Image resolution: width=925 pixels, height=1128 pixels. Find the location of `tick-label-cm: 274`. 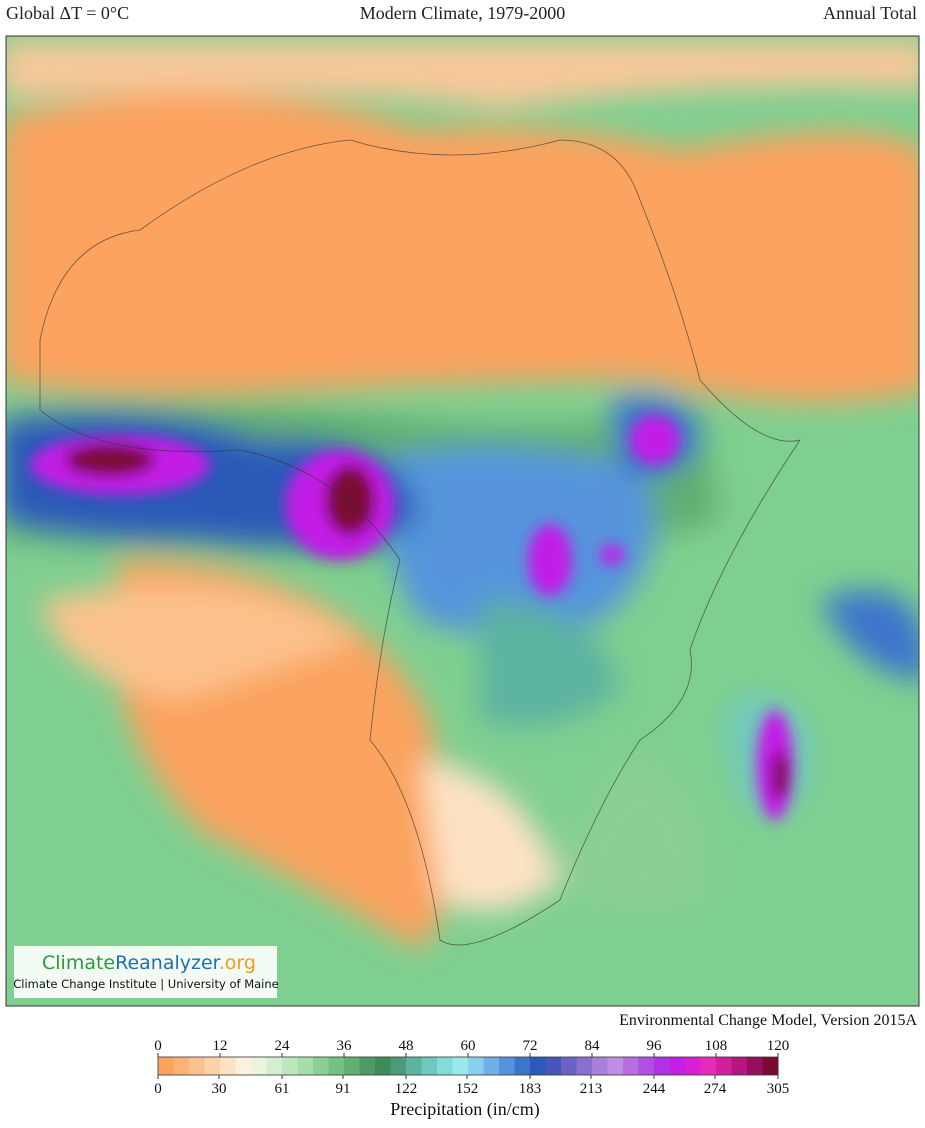

tick-label-cm: 274 is located at coordinates (715, 1089).